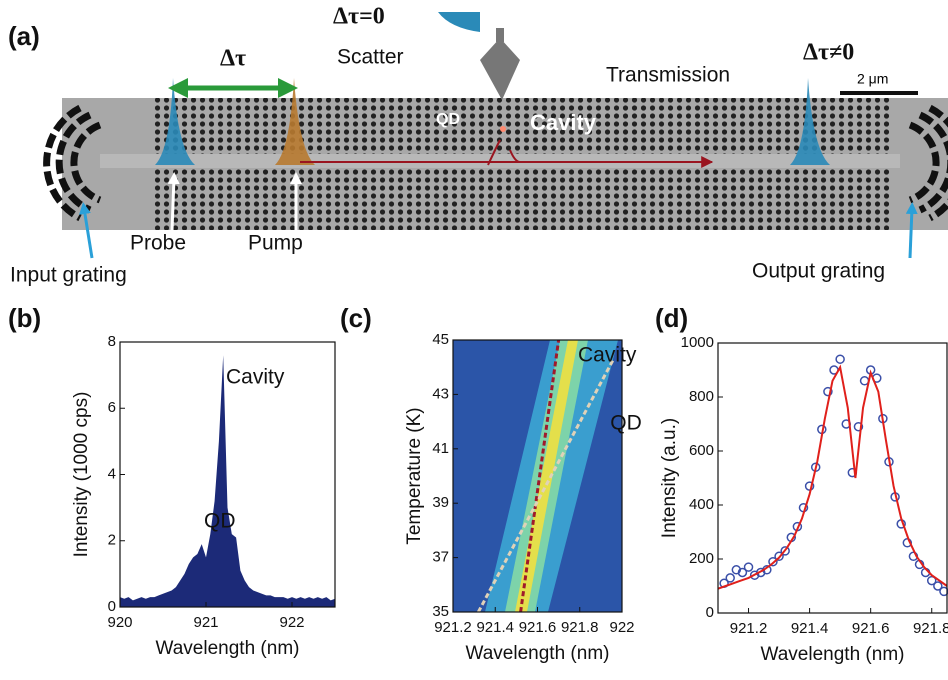 Image resolution: width=948 pixels, height=680 pixels. What do you see at coordinates (233, 59) in the screenshot?
I see `delay-label: Δτ` at bounding box center [233, 59].